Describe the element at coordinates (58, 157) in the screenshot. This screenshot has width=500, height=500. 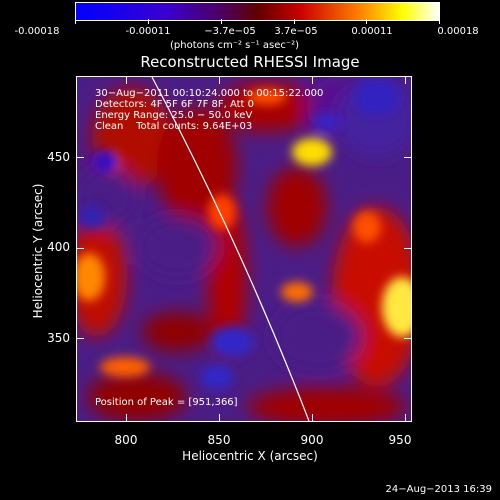
I see `y-tick-label: 450` at that location.